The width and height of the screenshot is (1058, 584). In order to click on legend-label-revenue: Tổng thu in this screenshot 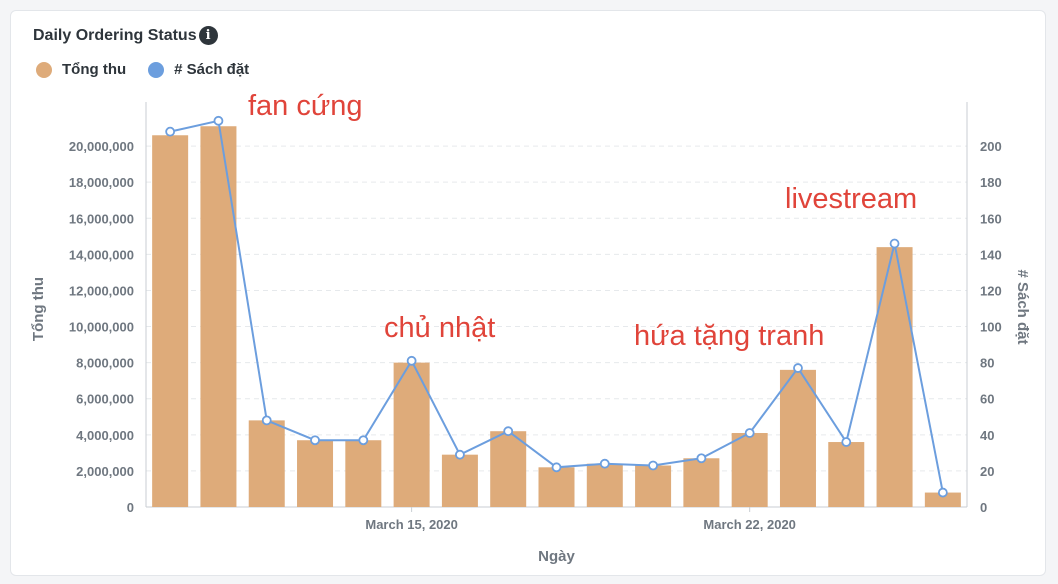, I will do `click(94, 69)`.